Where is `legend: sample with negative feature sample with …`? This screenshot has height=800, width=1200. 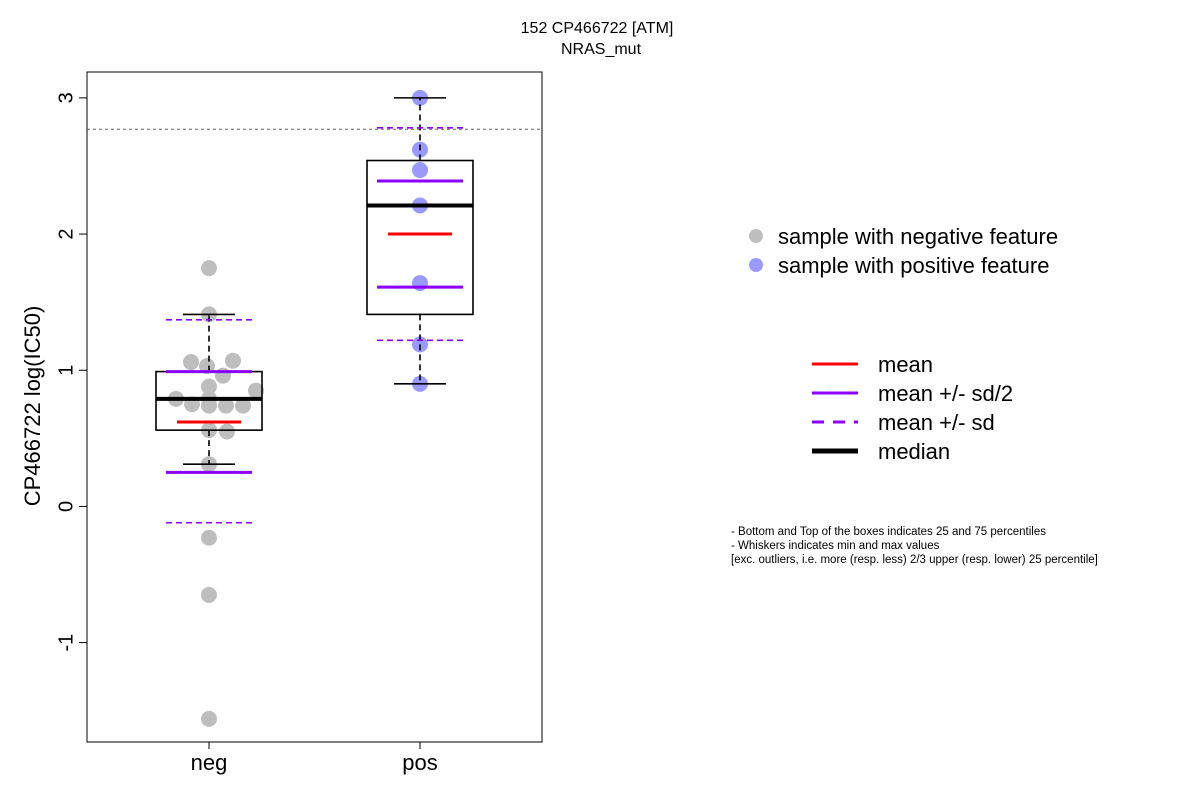
legend: sample with negative feature sample with … is located at coordinates (903, 344).